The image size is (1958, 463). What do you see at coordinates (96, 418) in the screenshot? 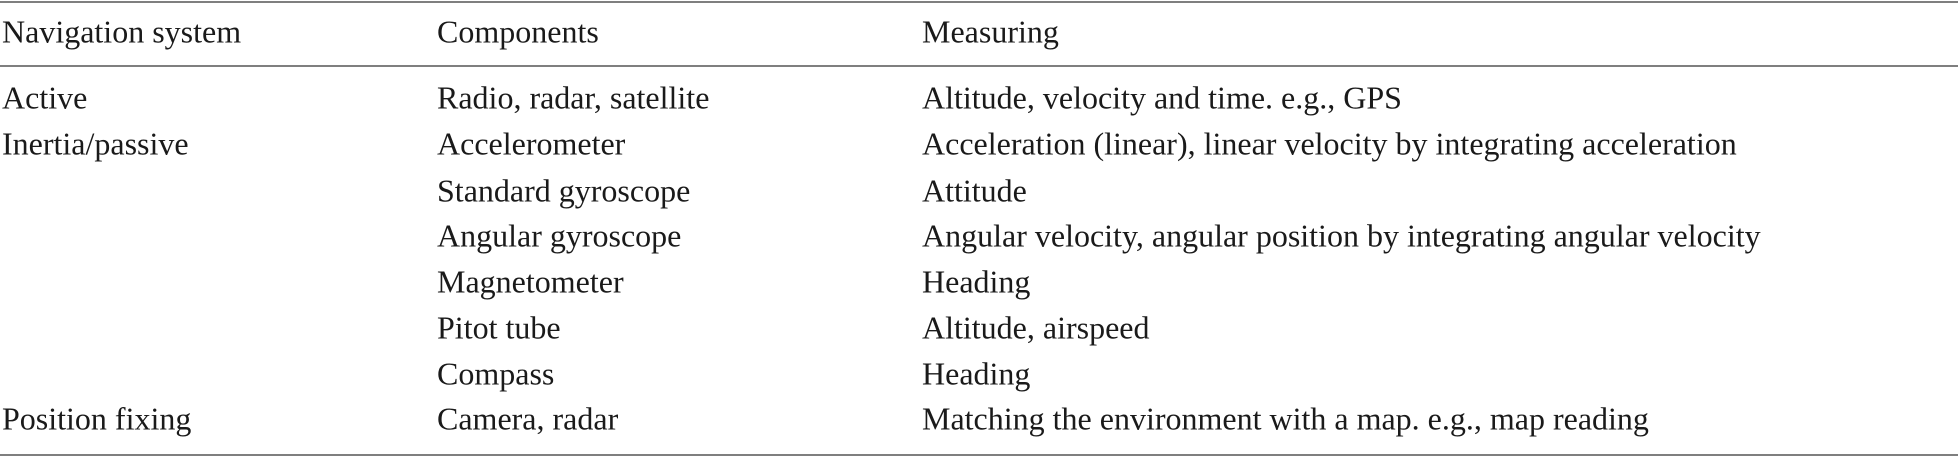
I see `table-cell: Position fixing` at bounding box center [96, 418].